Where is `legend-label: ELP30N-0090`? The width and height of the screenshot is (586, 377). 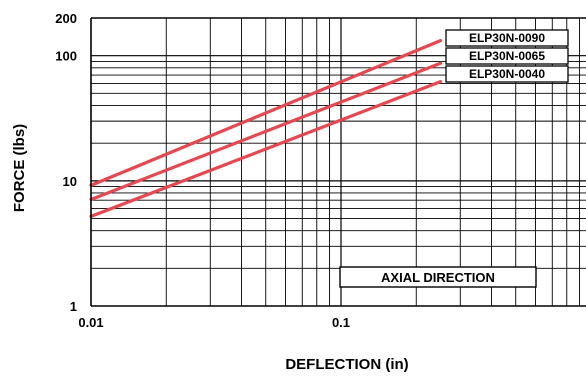
legend-label: ELP30N-0090 is located at coordinates (507, 38).